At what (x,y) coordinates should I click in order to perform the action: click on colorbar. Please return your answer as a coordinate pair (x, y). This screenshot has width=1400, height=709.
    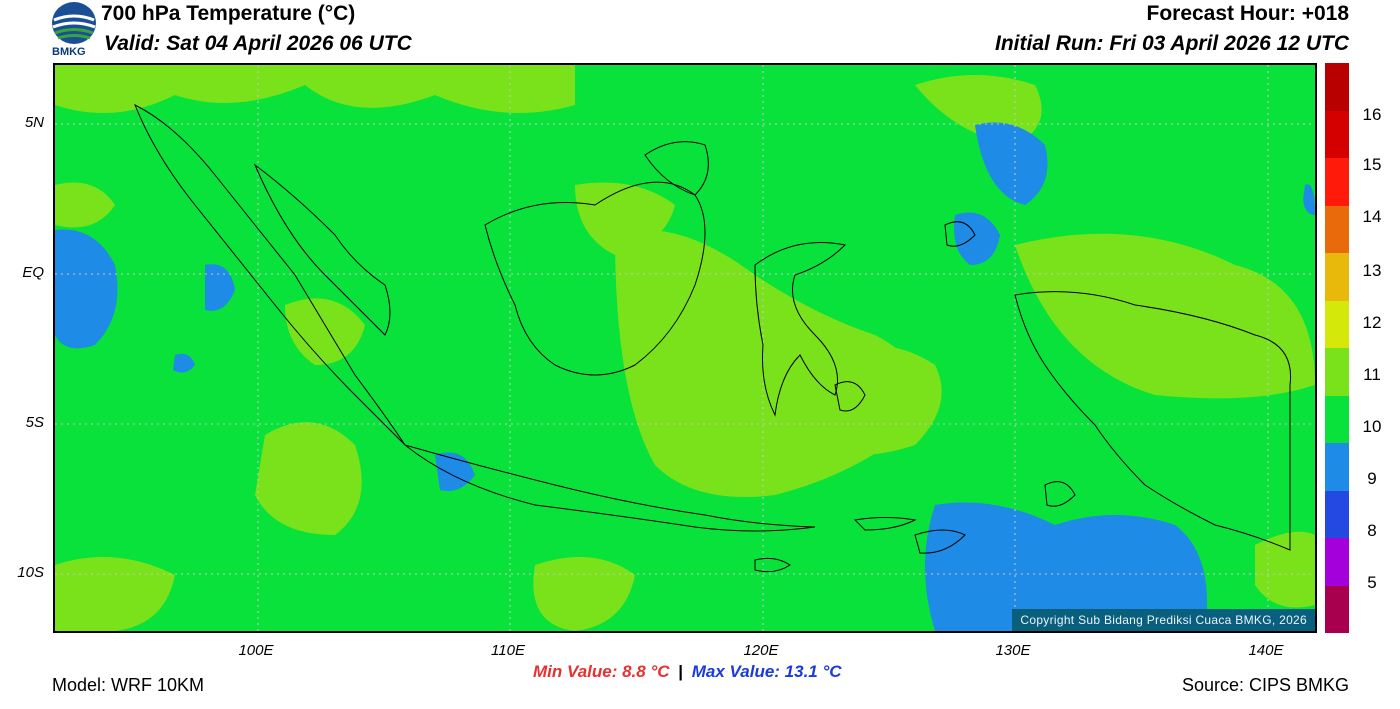
    Looking at the image, I should click on (1337, 348).